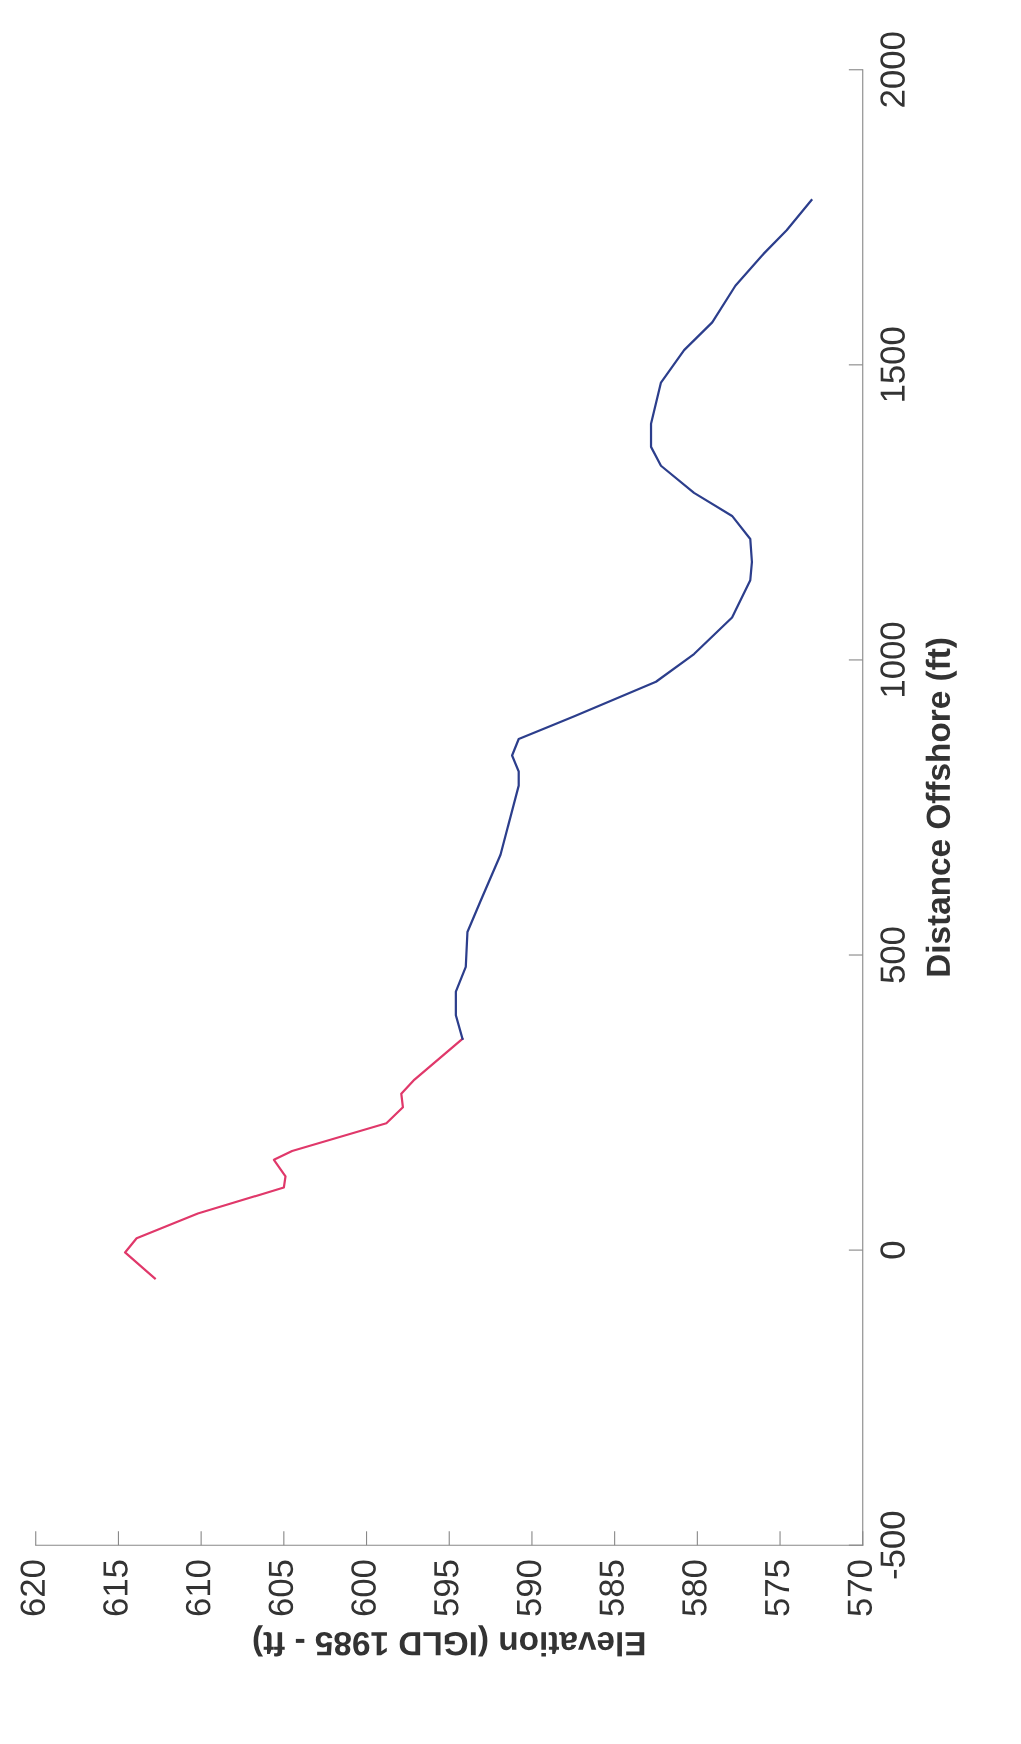  What do you see at coordinates (33, 1588) in the screenshot?
I see `x-tick-label: 620` at bounding box center [33, 1588].